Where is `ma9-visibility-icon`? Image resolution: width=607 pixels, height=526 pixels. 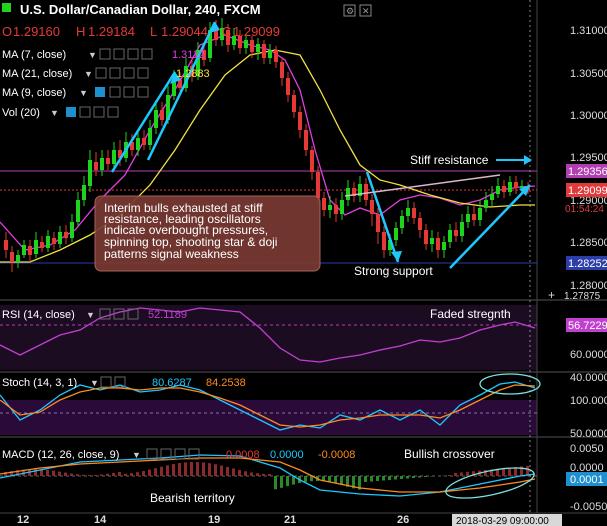
ma9-visibility-icon is located at coordinates (100, 92).